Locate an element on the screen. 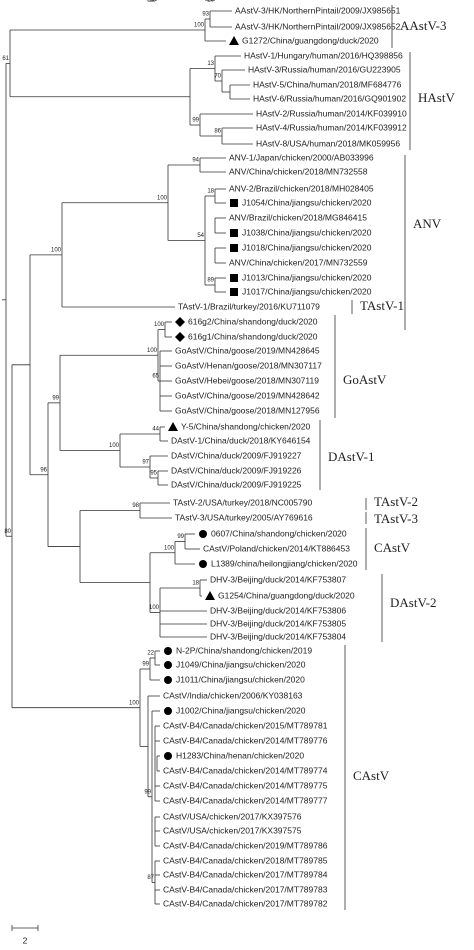 The height and width of the screenshot is (950, 474). leaf-label: 616g2/China/shandong/duck/2020 is located at coordinates (253, 321).